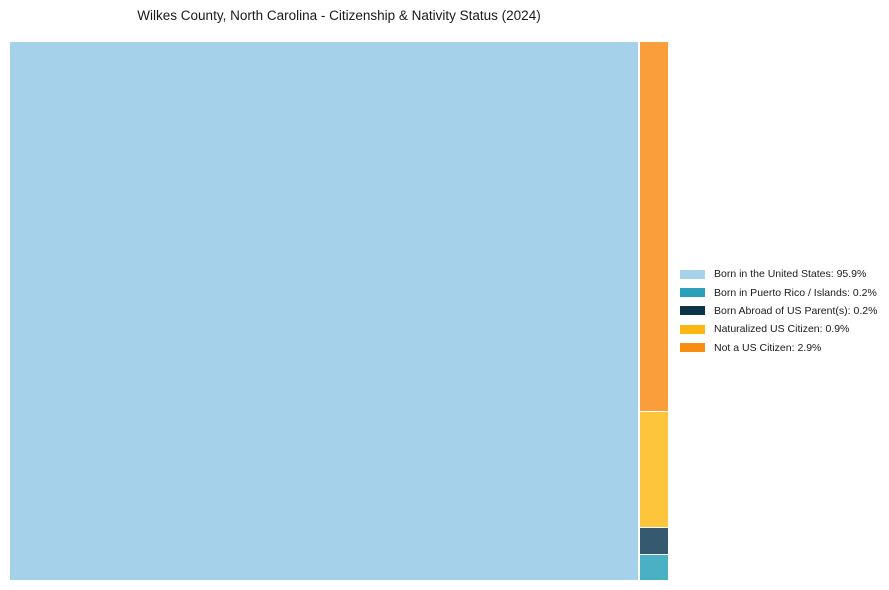 The image size is (889, 590). What do you see at coordinates (654, 567) in the screenshot?
I see `treemap-block-born-in-puerto-rico-islands` at bounding box center [654, 567].